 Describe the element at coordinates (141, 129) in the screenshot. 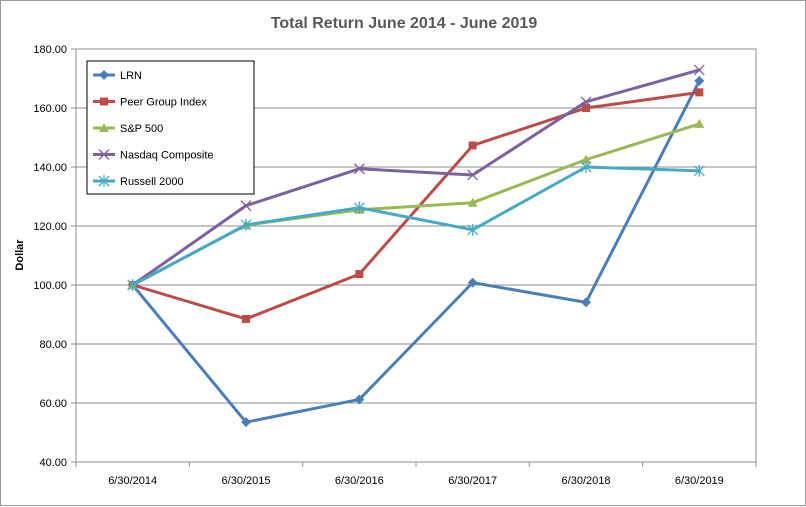

I see `legend-label: S&P 500` at that location.